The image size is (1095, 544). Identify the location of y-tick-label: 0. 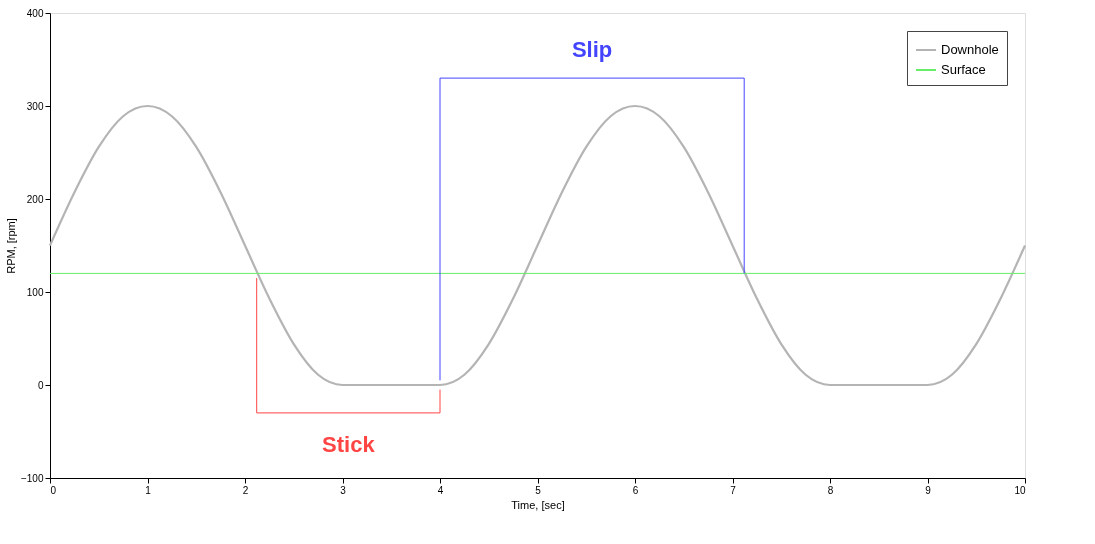
(40, 385).